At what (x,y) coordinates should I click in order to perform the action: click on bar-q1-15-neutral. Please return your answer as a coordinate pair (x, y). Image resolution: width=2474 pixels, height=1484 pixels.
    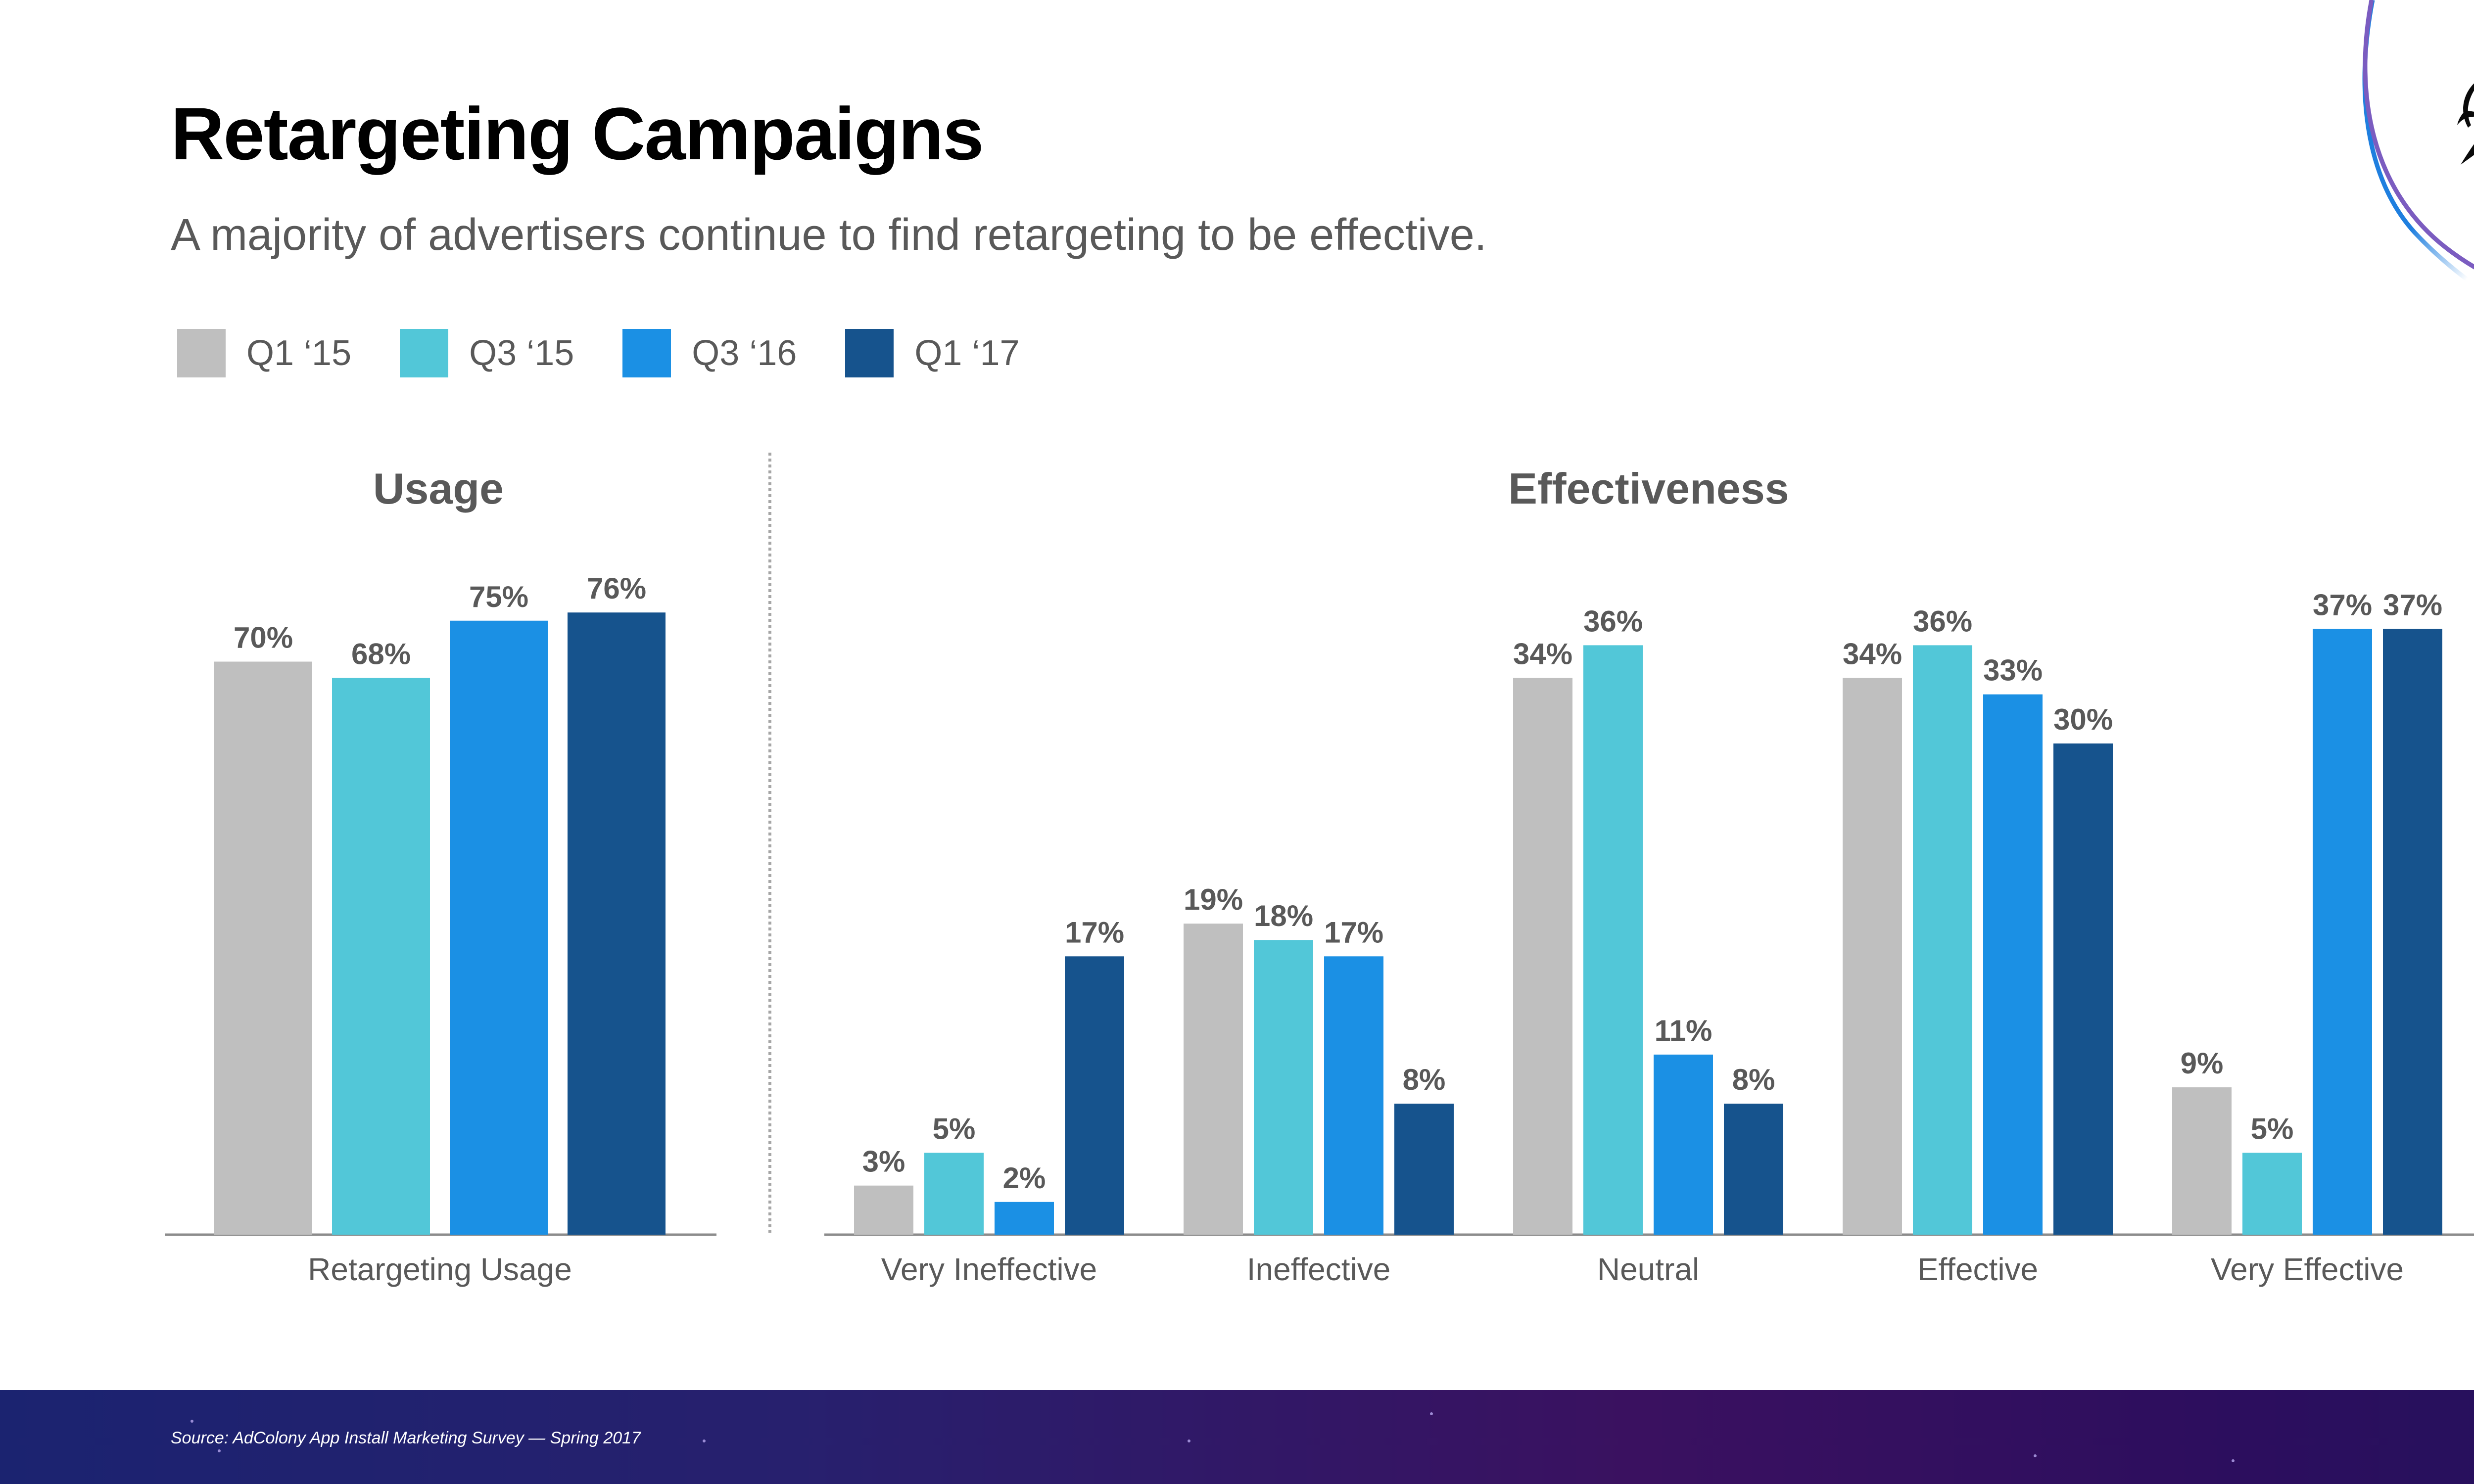
    Looking at the image, I should click on (1543, 956).